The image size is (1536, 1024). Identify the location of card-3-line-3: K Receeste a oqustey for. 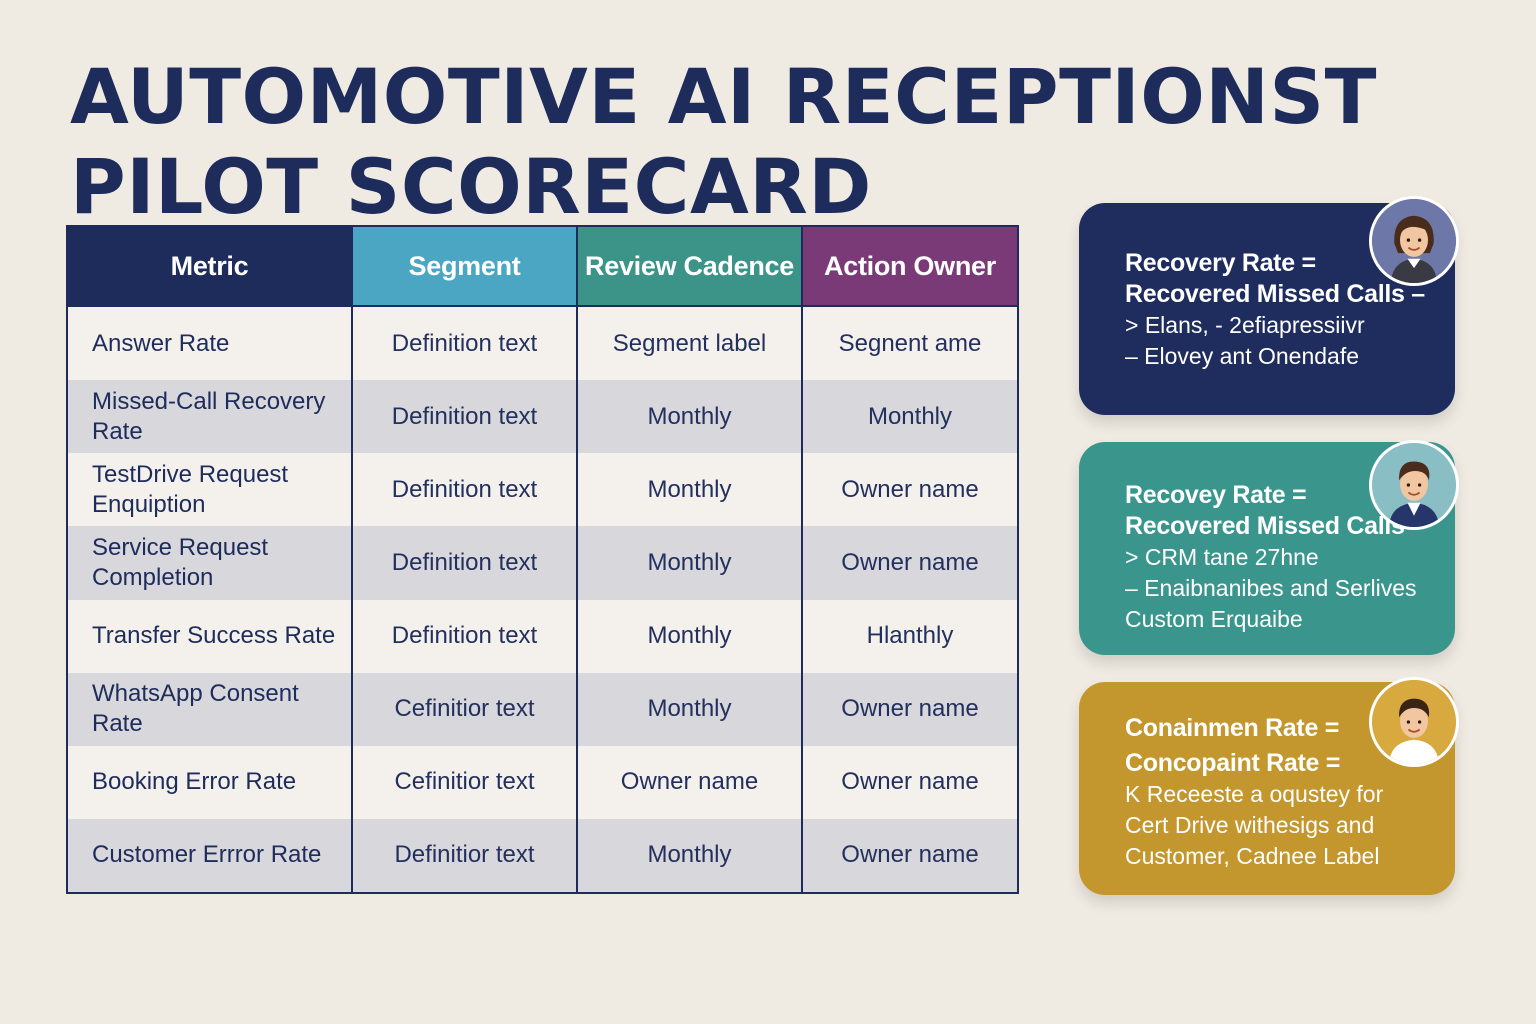
(1254, 794).